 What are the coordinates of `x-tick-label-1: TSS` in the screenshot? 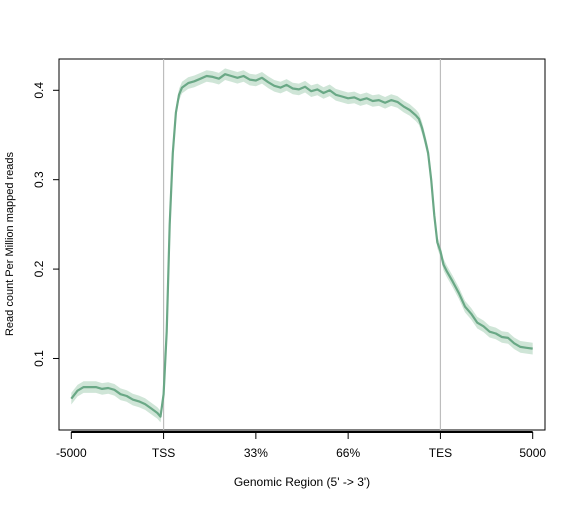 It's located at (163, 453).